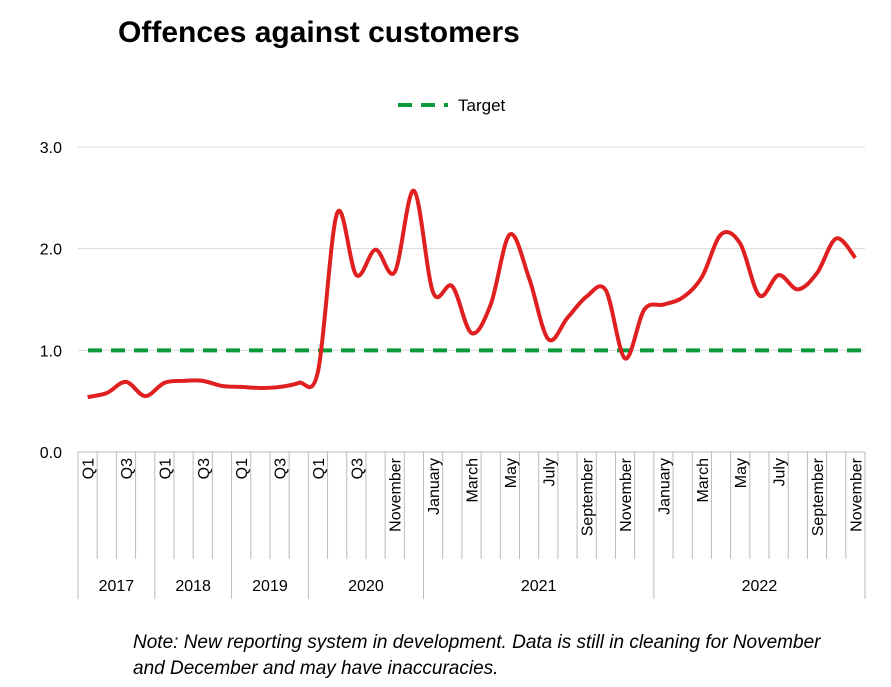 Image resolution: width=891 pixels, height=687 pixels. Describe the element at coordinates (760, 586) in the screenshot. I see `x-group-label: 2022` at that location.